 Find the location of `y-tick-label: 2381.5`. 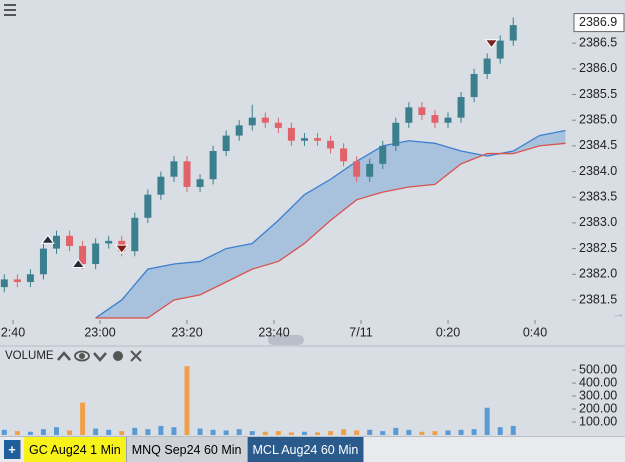

y-tick-label: 2381.5 is located at coordinates (598, 299).